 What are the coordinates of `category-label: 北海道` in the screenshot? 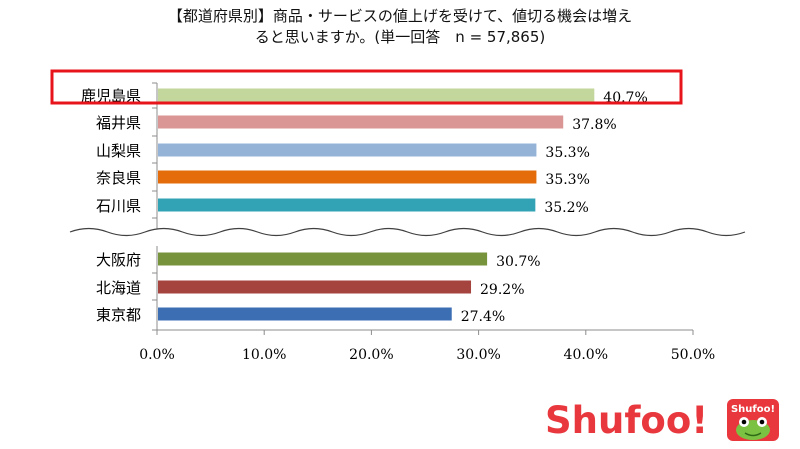 It's located at (118, 288).